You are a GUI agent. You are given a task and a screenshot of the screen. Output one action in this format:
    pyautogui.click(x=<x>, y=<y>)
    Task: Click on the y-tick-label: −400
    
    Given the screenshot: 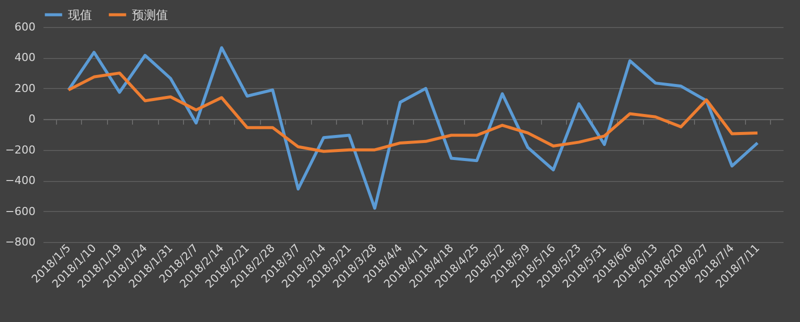 What is the action you would take?
    pyautogui.click(x=20, y=181)
    